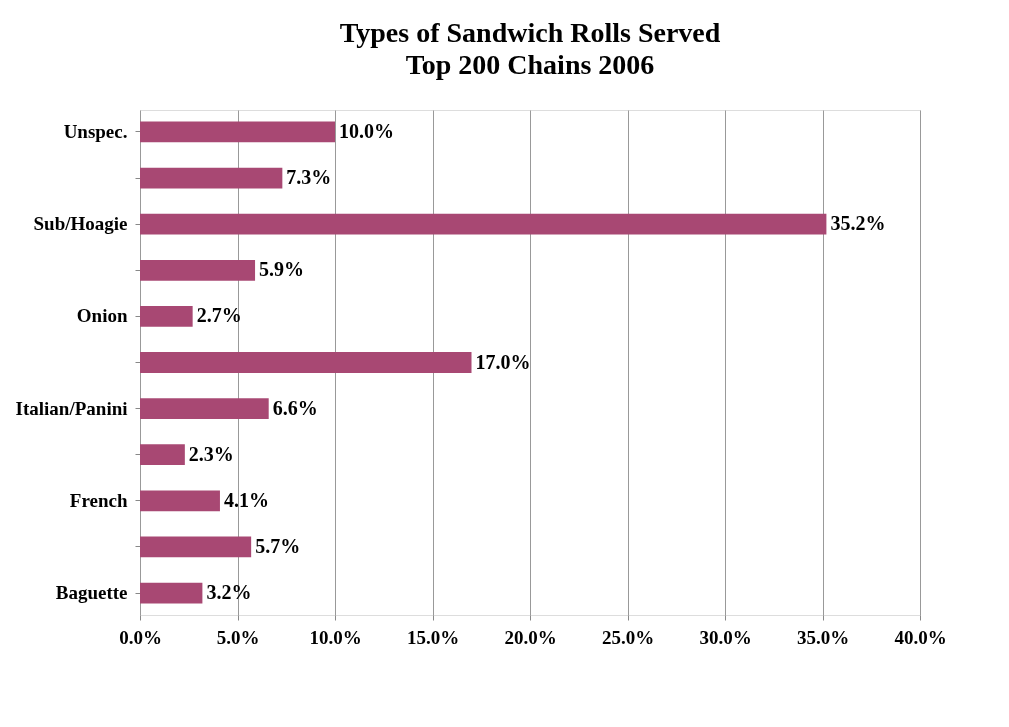 This screenshot has height=727, width=1009. What do you see at coordinates (858, 223) in the screenshot?
I see `data-label: 35.2%` at bounding box center [858, 223].